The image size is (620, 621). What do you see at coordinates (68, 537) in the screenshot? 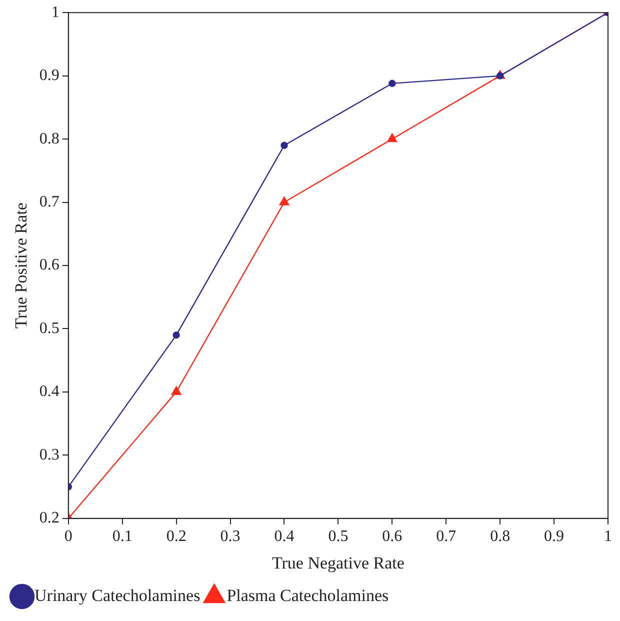
I see `x-tick-label: 0` at bounding box center [68, 537].